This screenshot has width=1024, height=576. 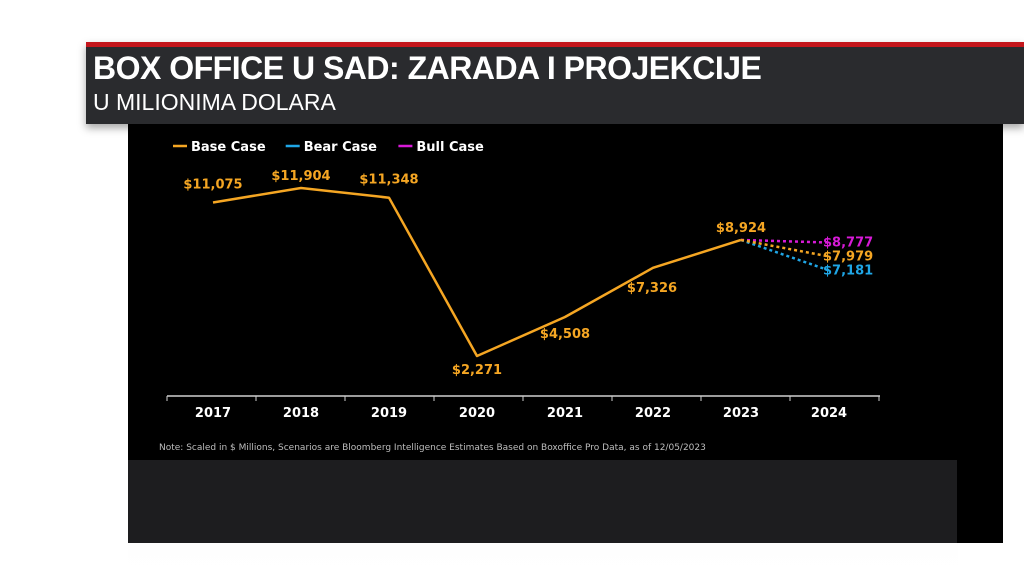 What do you see at coordinates (340, 147) in the screenshot?
I see `legend-label-1: Bear Case` at bounding box center [340, 147].